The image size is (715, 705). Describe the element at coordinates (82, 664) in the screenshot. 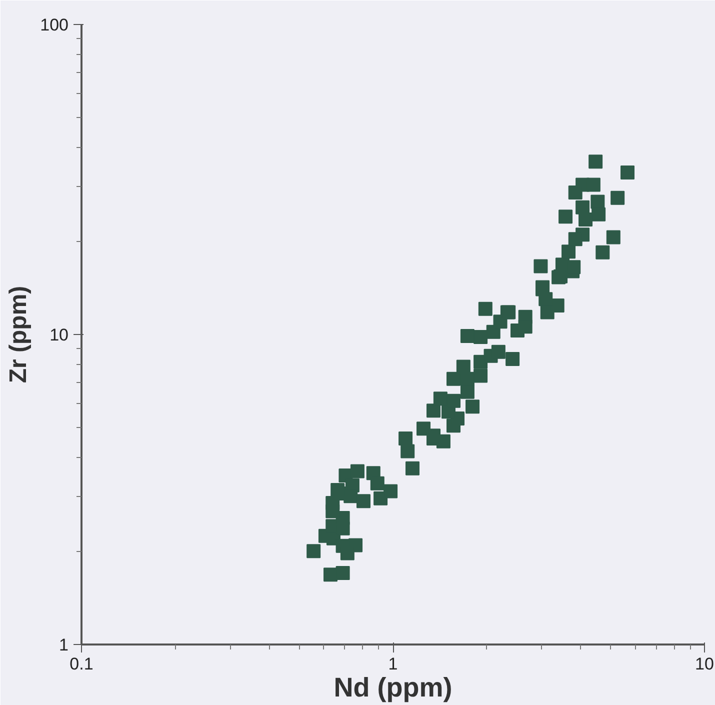

I see `x-tick-label: 0.1` at that location.